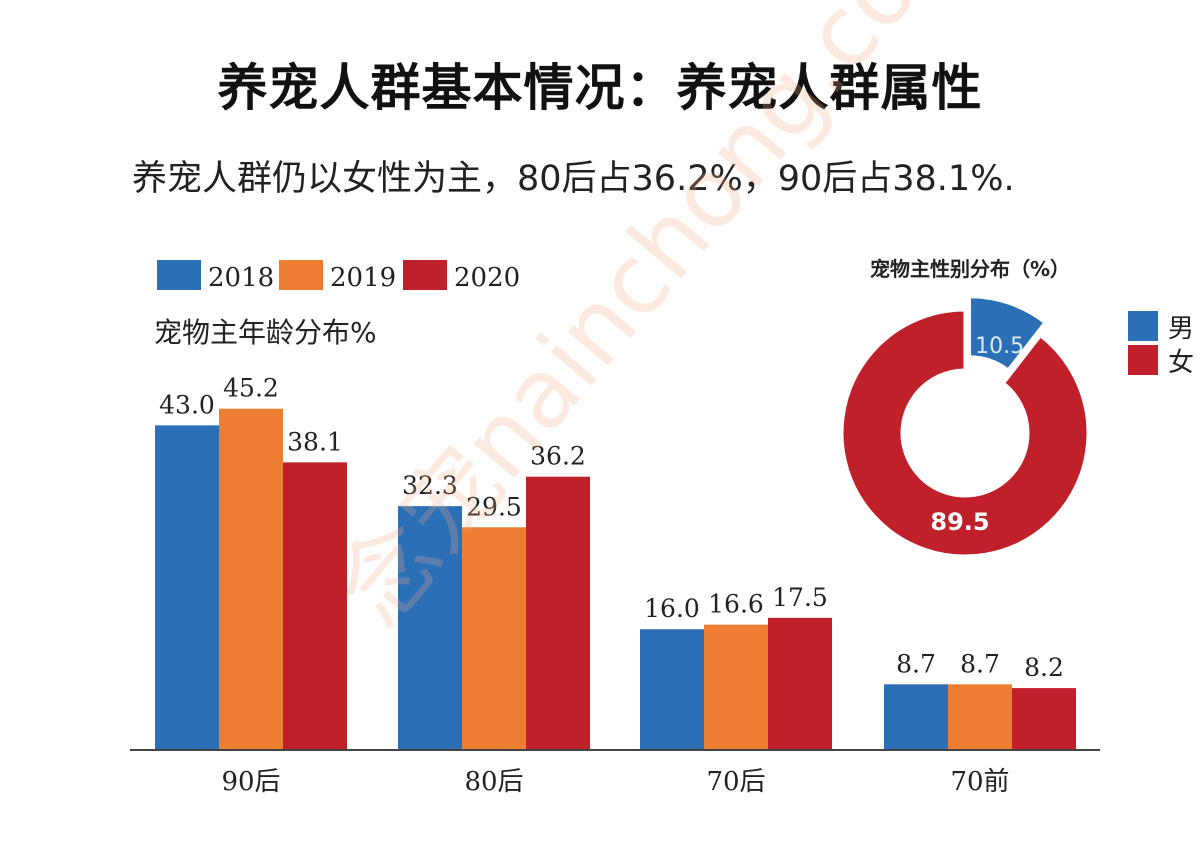  What do you see at coordinates (1044, 667) in the screenshot?
I see `data-label-70前-2020: 8.2` at bounding box center [1044, 667].